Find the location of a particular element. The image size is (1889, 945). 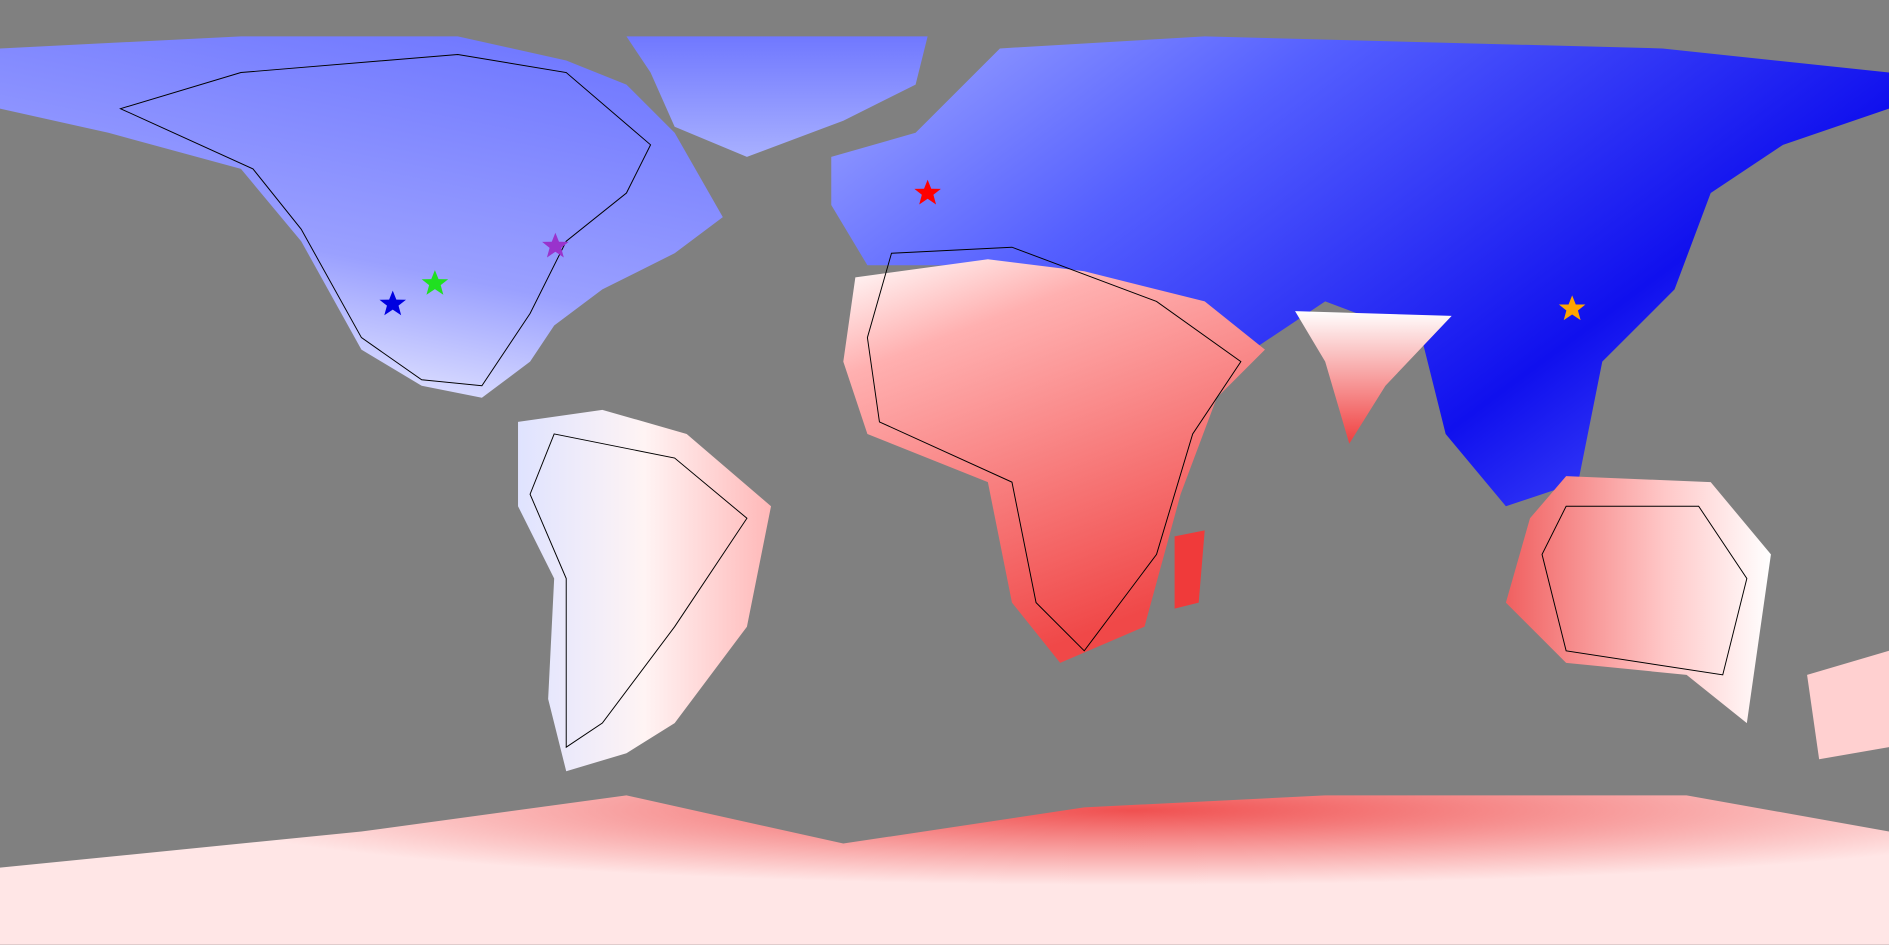

south-america is located at coordinates (645, 590).